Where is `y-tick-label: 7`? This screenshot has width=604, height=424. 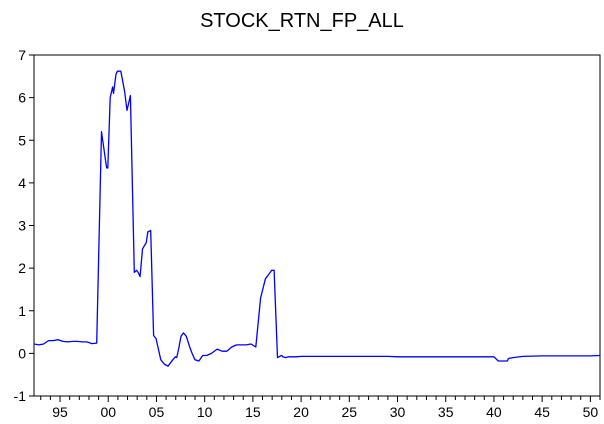 y-tick-label: 7 is located at coordinates (22, 55).